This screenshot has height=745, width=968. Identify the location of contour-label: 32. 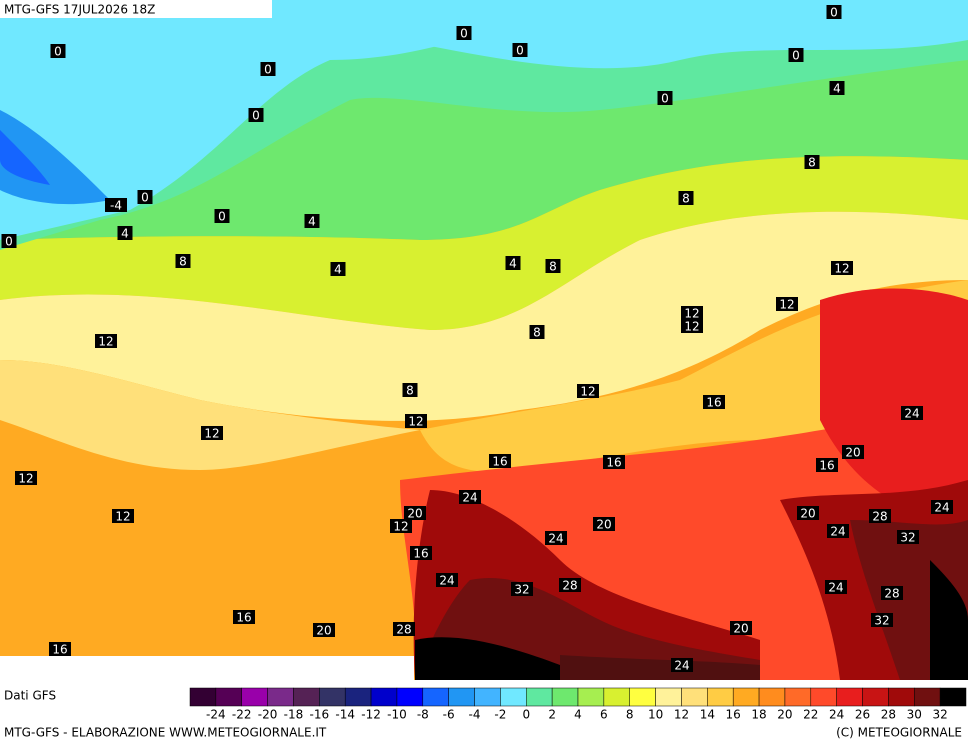
(881, 621).